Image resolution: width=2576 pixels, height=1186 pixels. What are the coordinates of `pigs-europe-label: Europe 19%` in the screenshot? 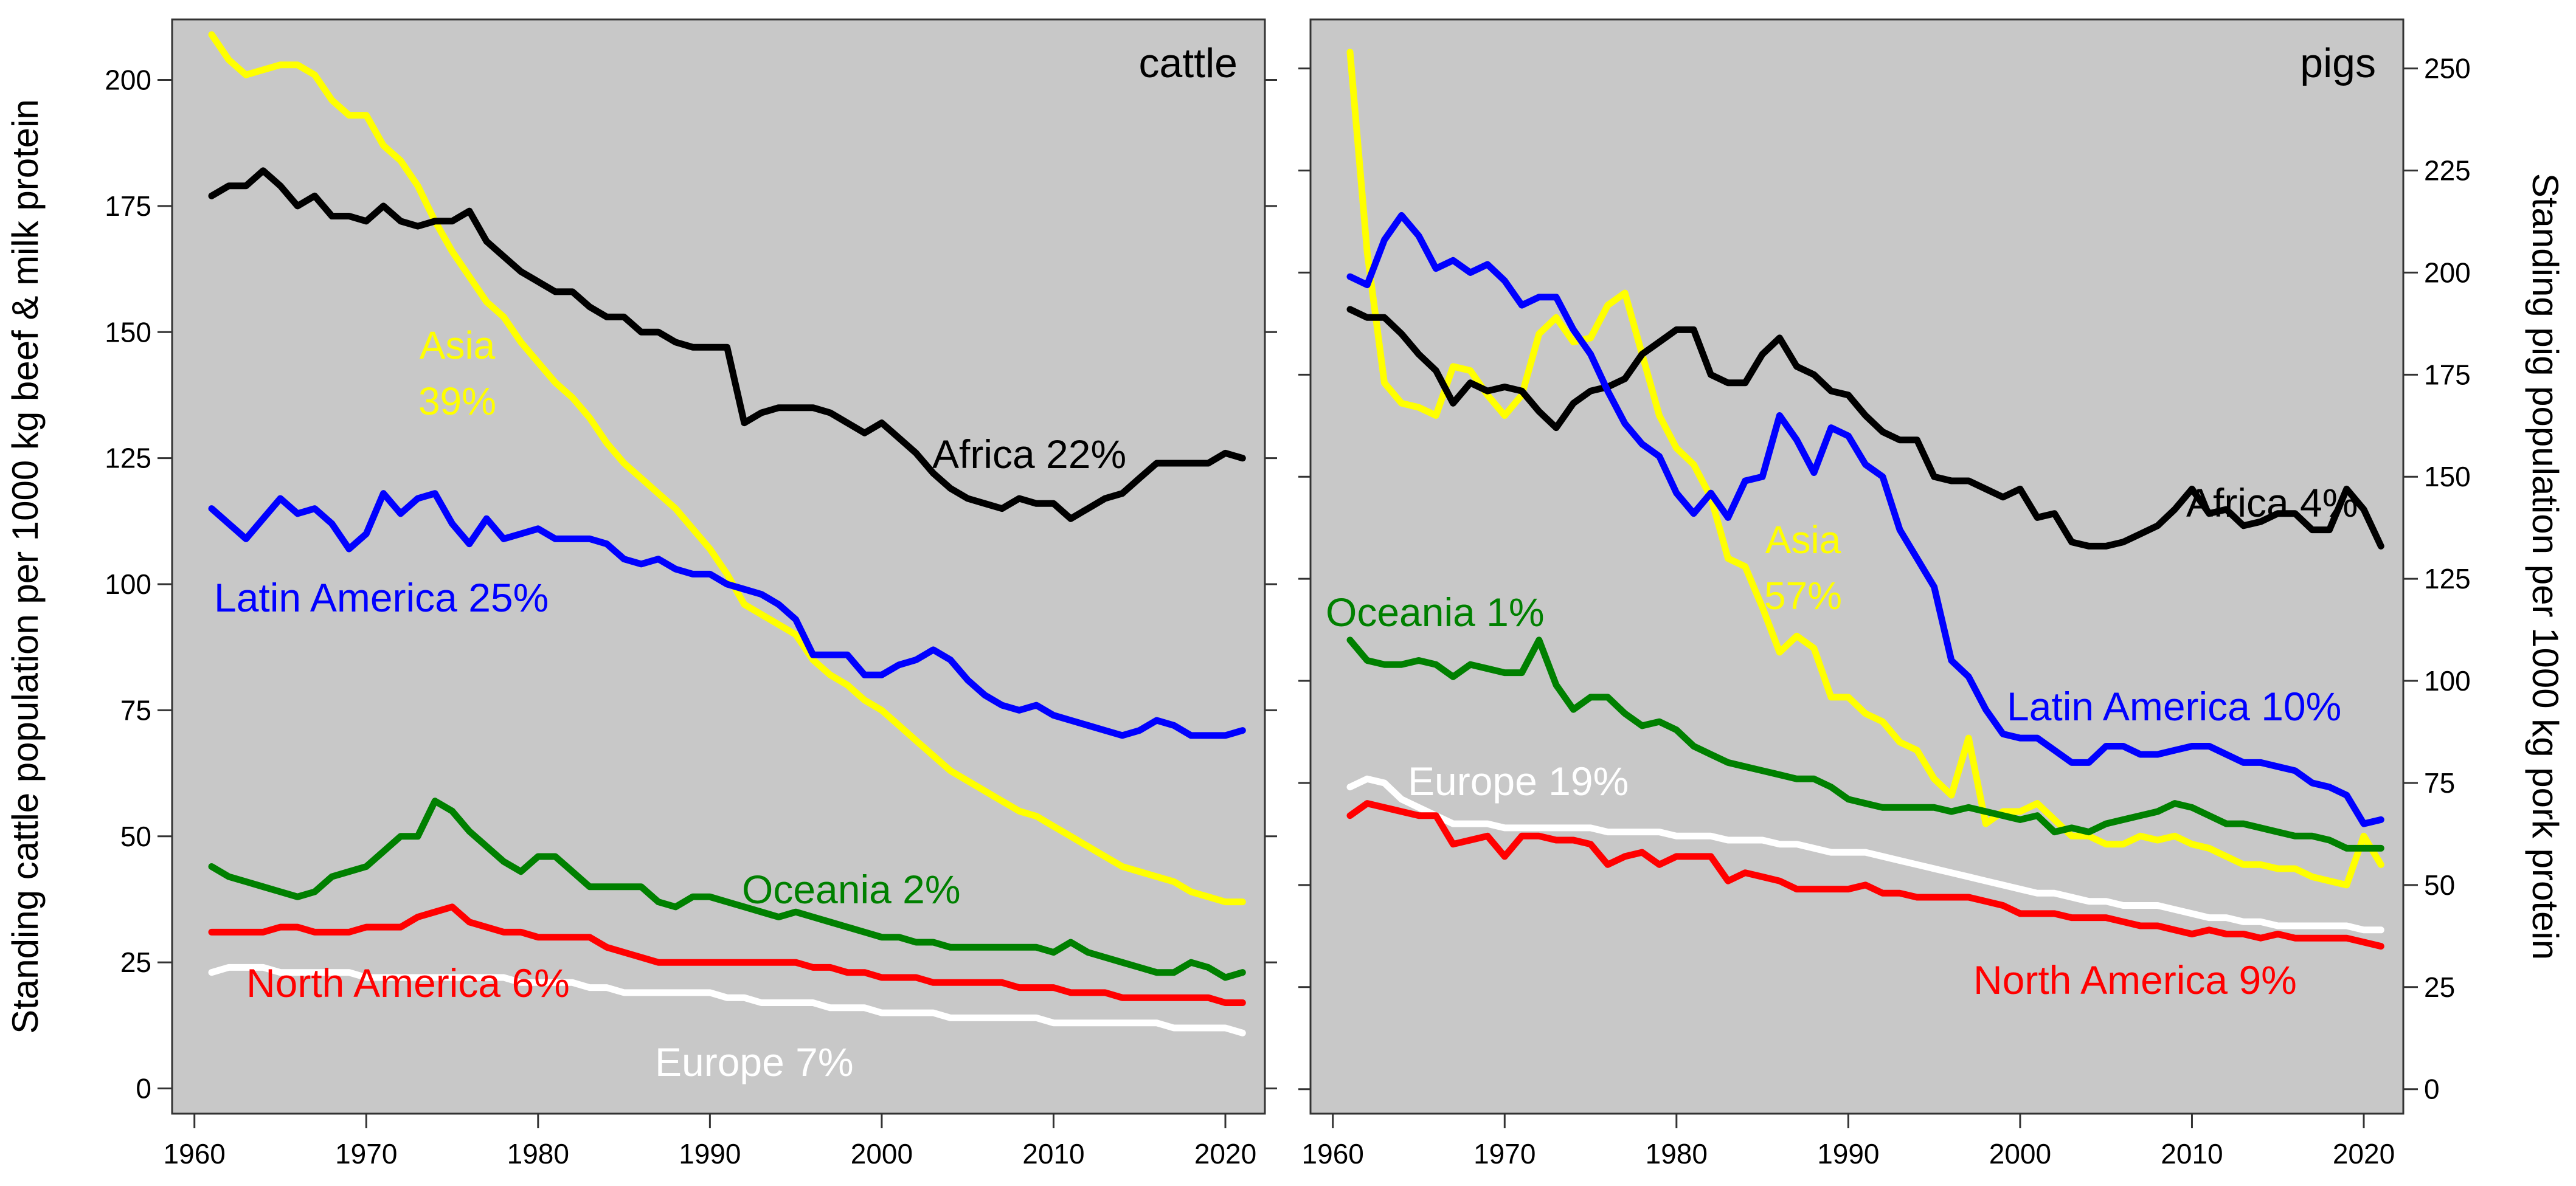 It's located at (1518, 781).